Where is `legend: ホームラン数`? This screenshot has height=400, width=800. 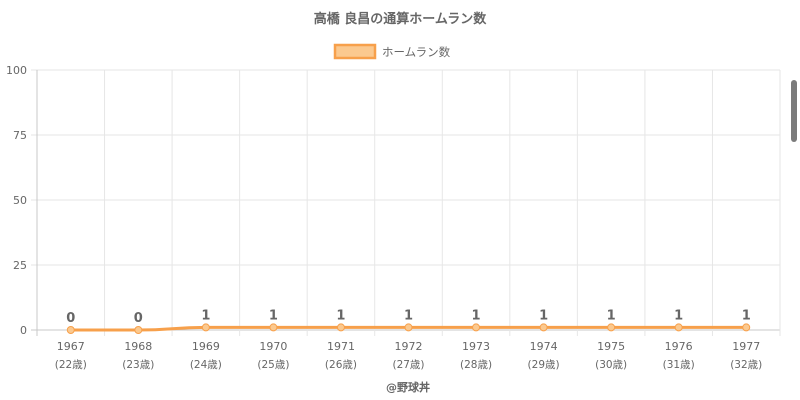 legend: ホームラン数 is located at coordinates (392, 51).